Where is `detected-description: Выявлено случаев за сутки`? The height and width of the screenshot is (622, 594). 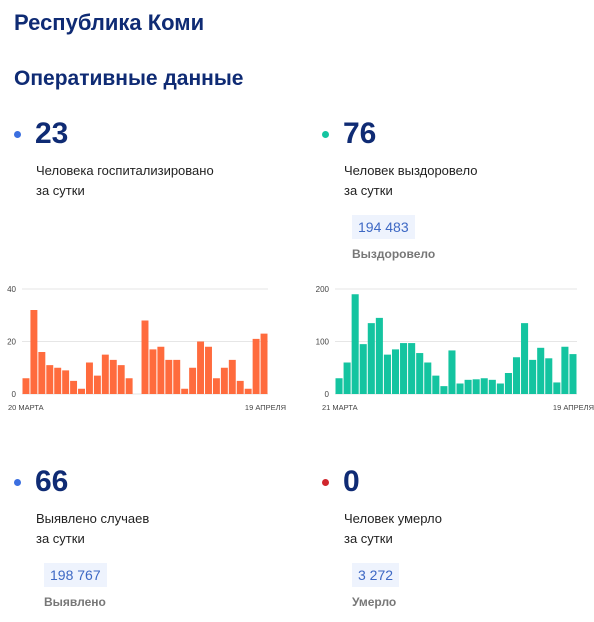 detected-description: Выявлено случаев за сутки is located at coordinates (151, 529).